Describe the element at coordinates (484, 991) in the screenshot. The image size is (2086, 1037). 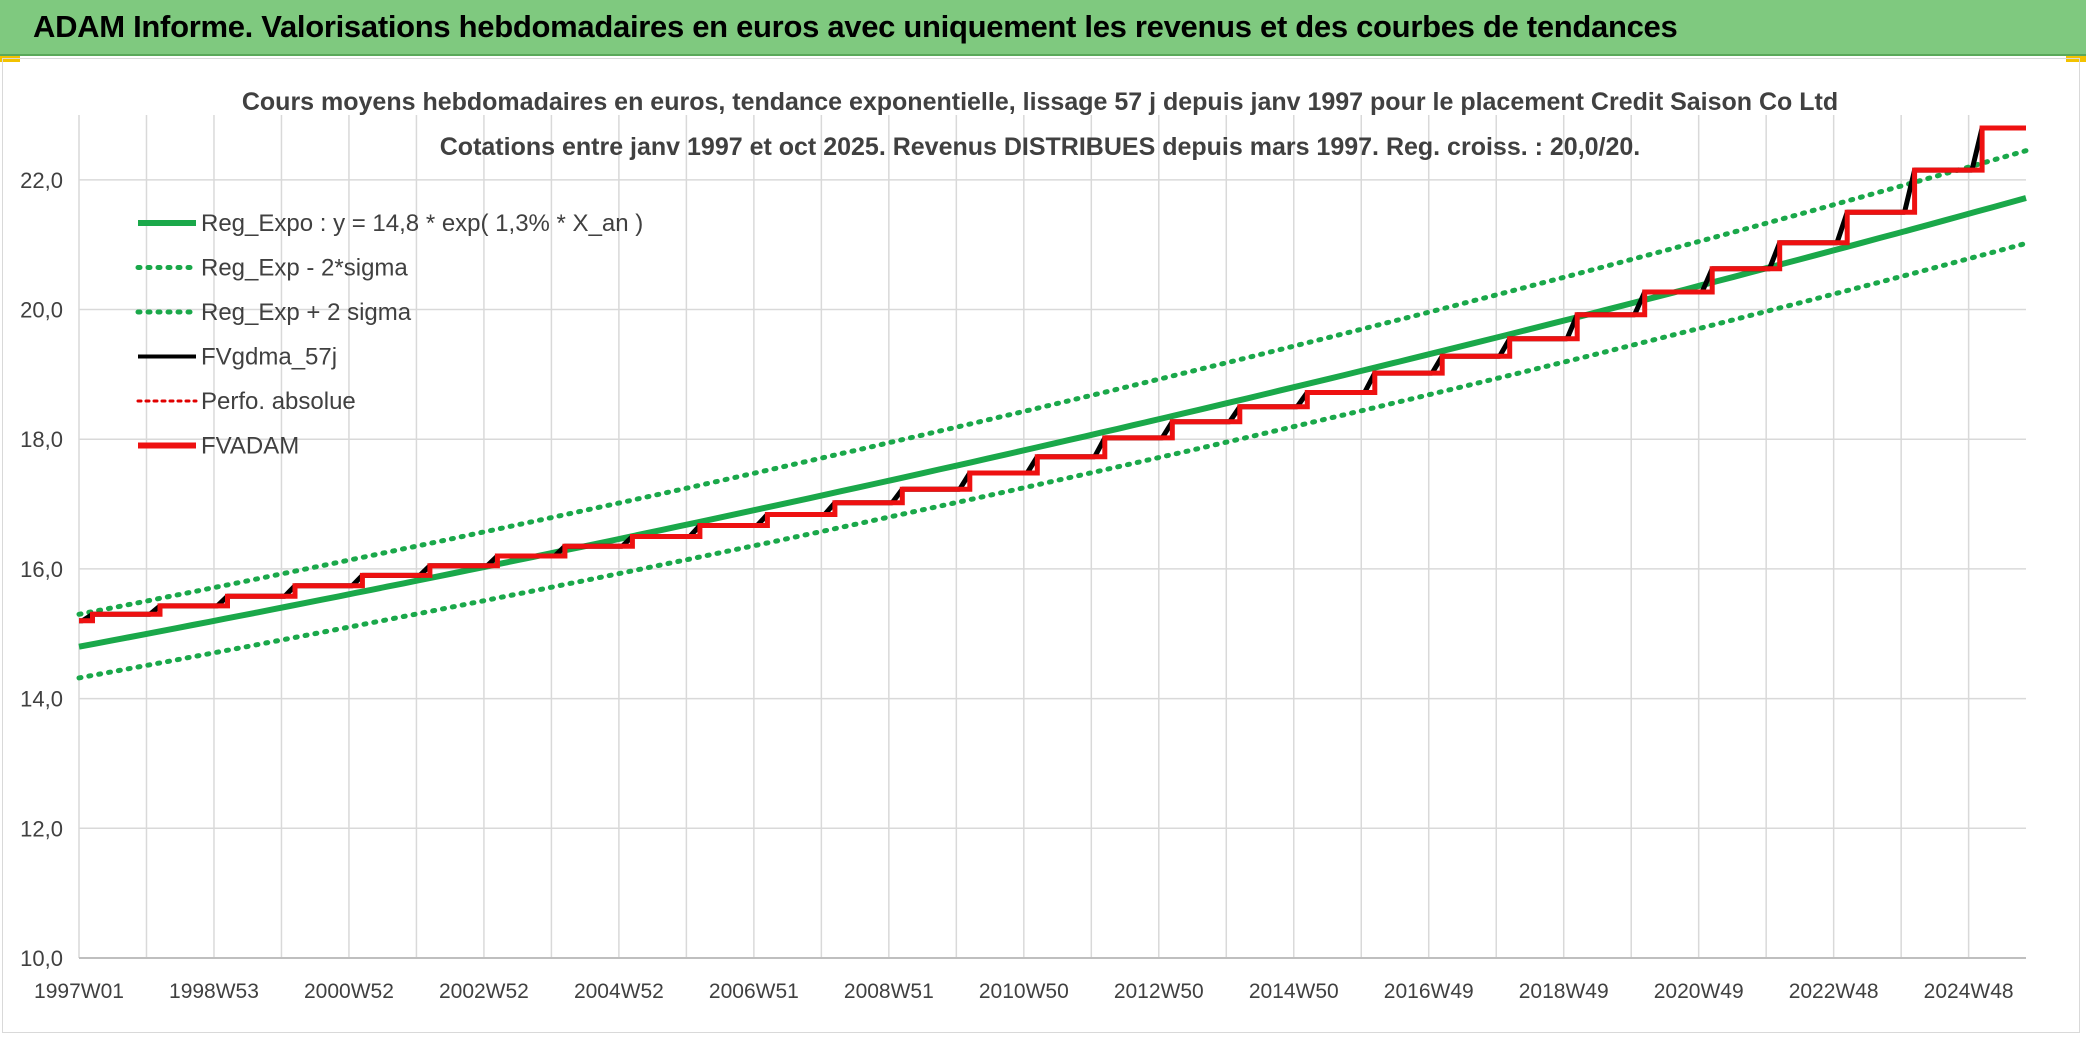
I see `x-tick-label: 2002W52` at that location.